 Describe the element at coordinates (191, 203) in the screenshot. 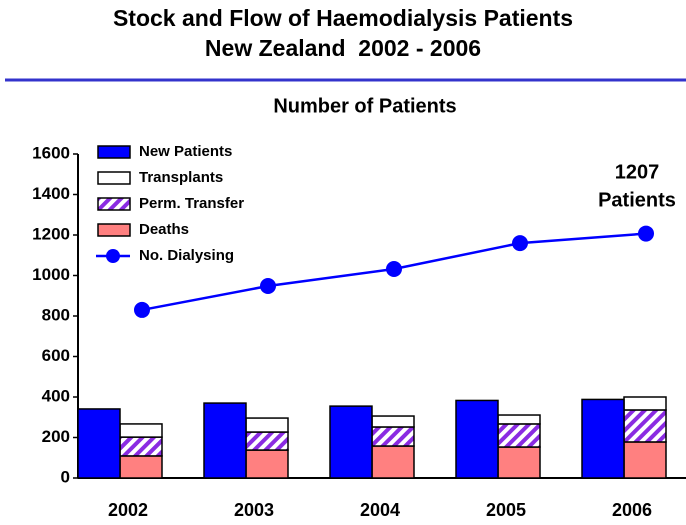

I see `legend-label: Perm. Transfer` at that location.